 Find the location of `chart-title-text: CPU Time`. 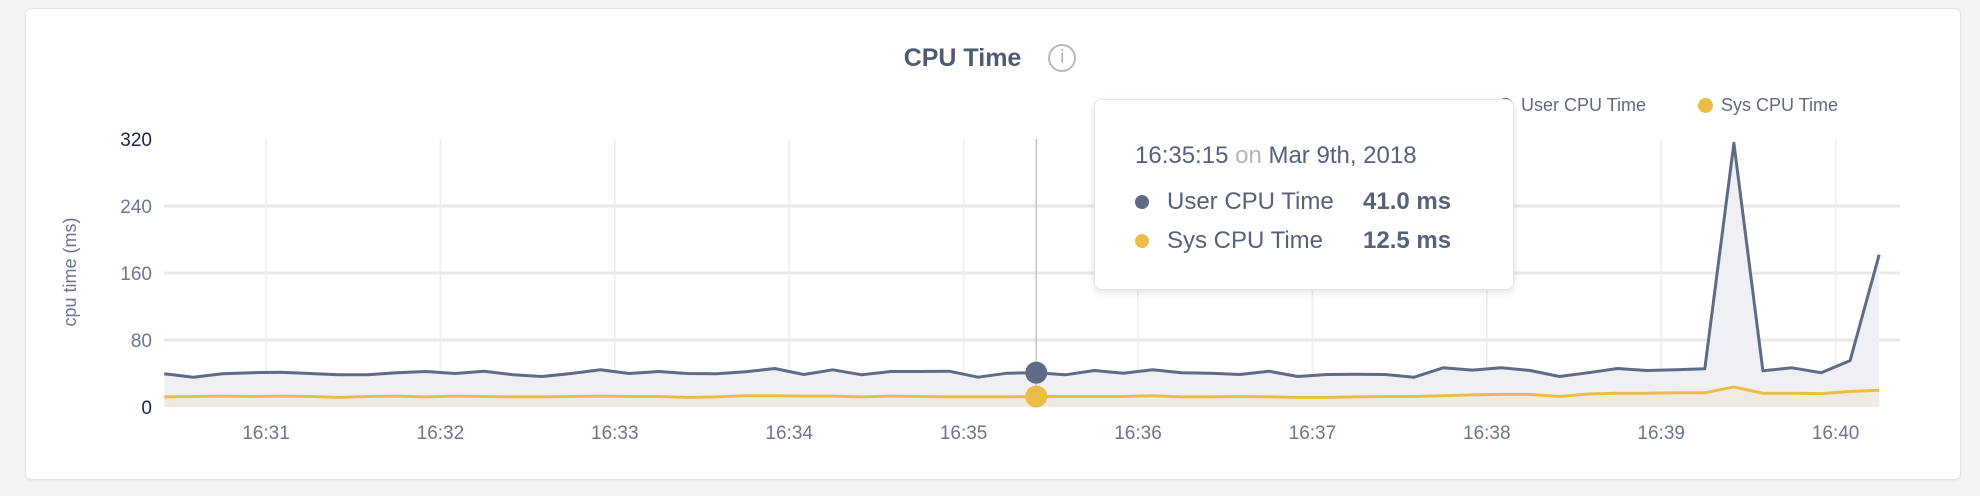

chart-title-text: CPU Time is located at coordinates (962, 57).